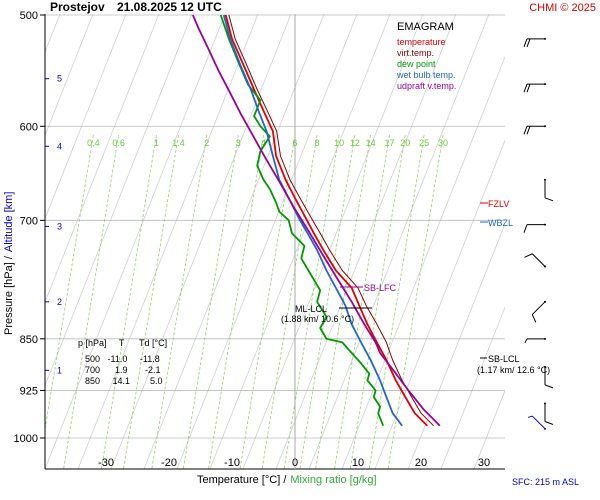 Image resolution: width=600 pixels, height=500 pixels. What do you see at coordinates (26, 439) in the screenshot?
I see `pressure-tick-label: 1000` at bounding box center [26, 439].